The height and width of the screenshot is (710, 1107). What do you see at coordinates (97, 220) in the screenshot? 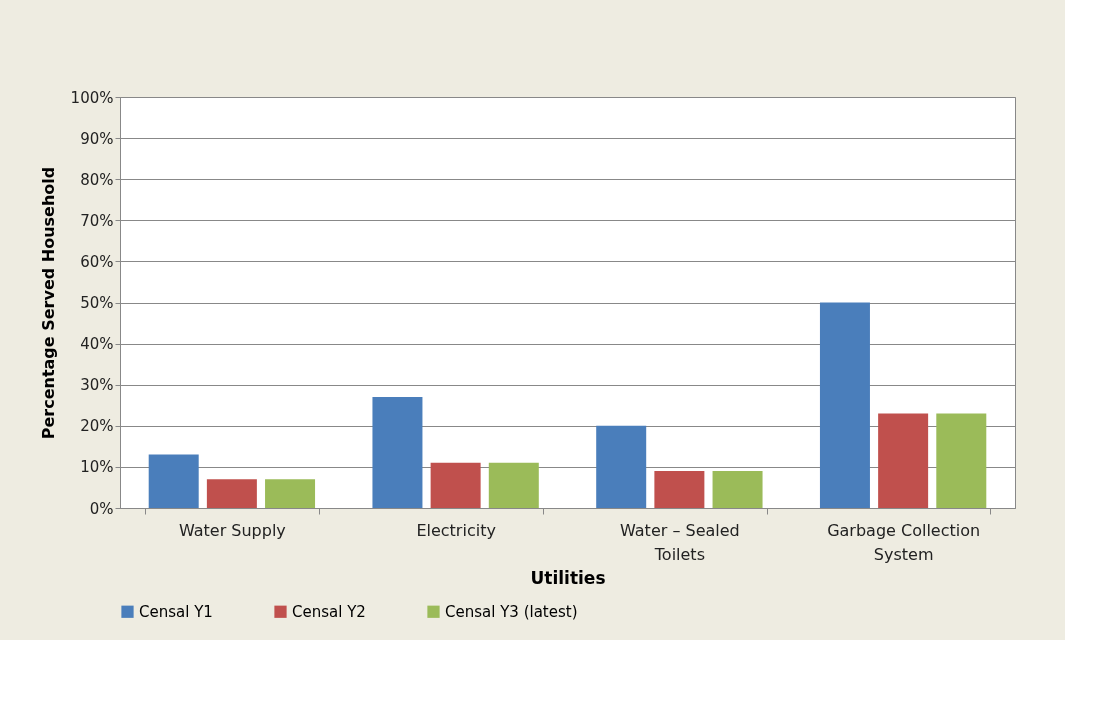
I see `y-tick-label: 70%` at bounding box center [97, 220].